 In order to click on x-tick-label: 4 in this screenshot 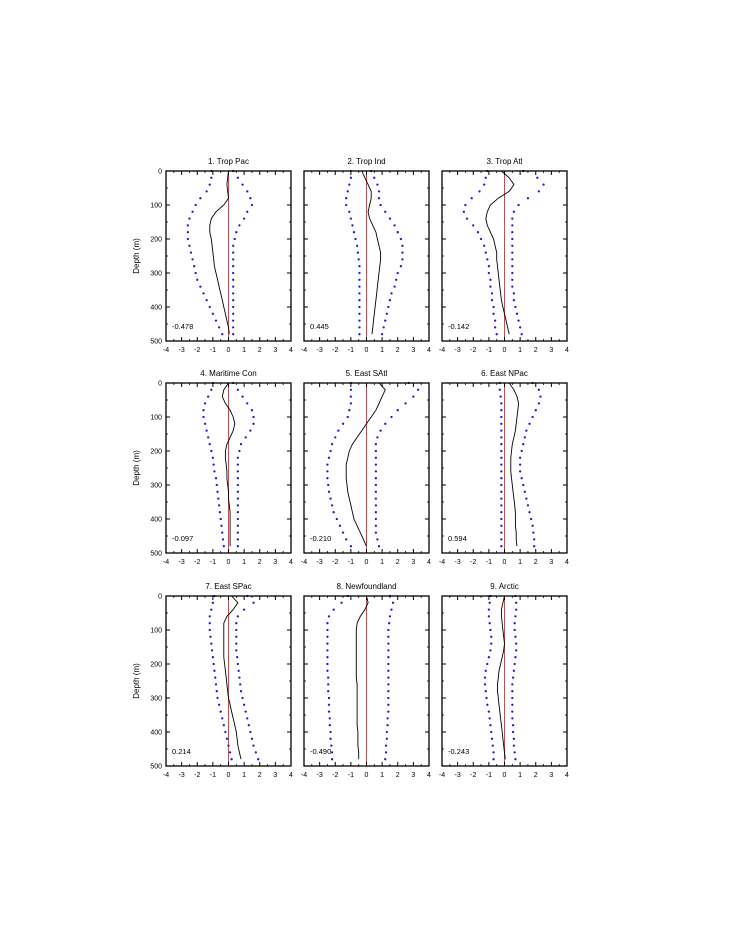, I will do `click(567, 350)`.